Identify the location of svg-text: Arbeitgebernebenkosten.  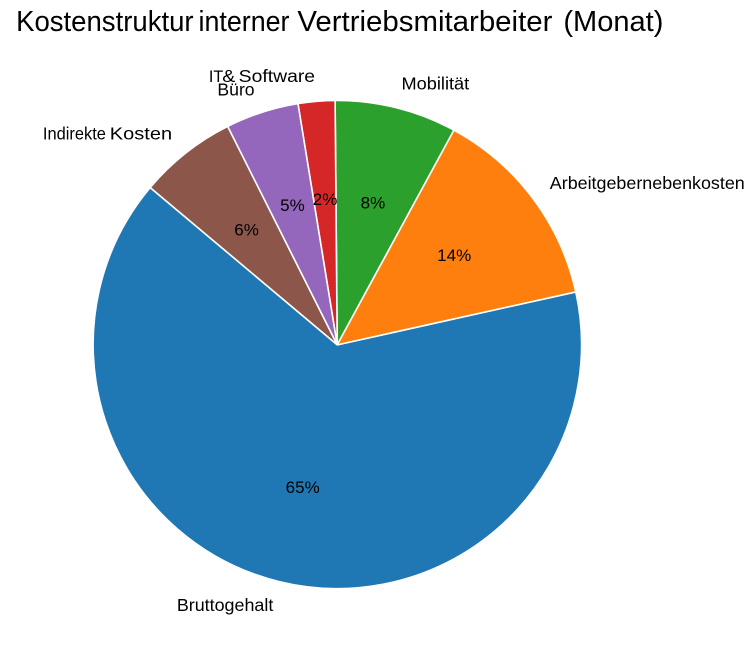
(647, 183).